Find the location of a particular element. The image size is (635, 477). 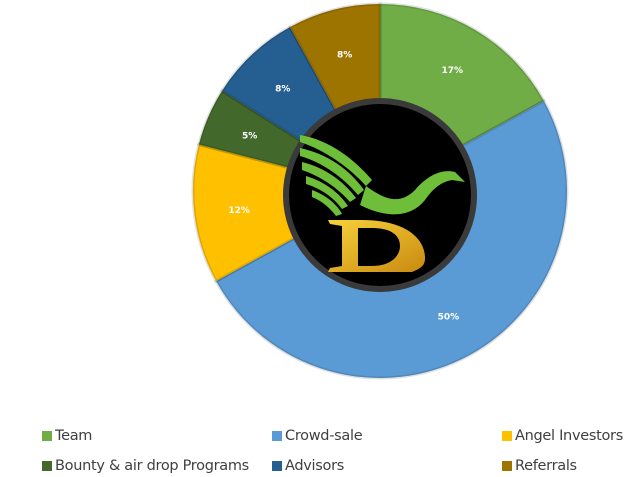

center-logo is located at coordinates (380, 195).